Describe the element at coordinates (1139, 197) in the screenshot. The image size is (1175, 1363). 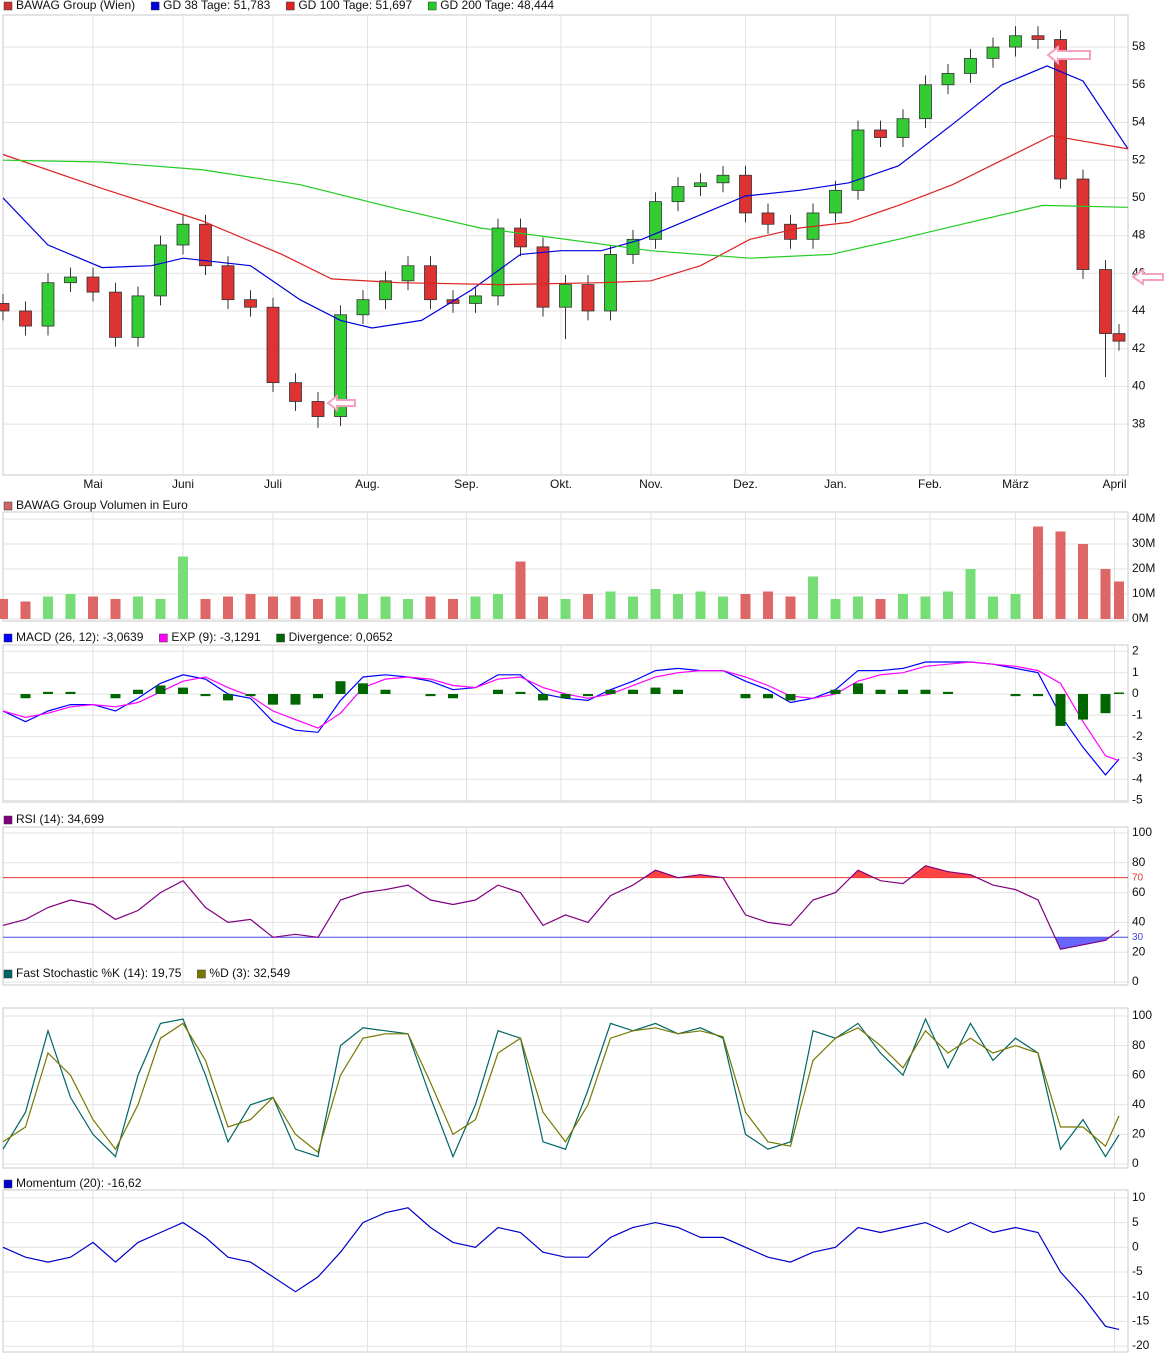
I see `y-tick-label: 50` at that location.